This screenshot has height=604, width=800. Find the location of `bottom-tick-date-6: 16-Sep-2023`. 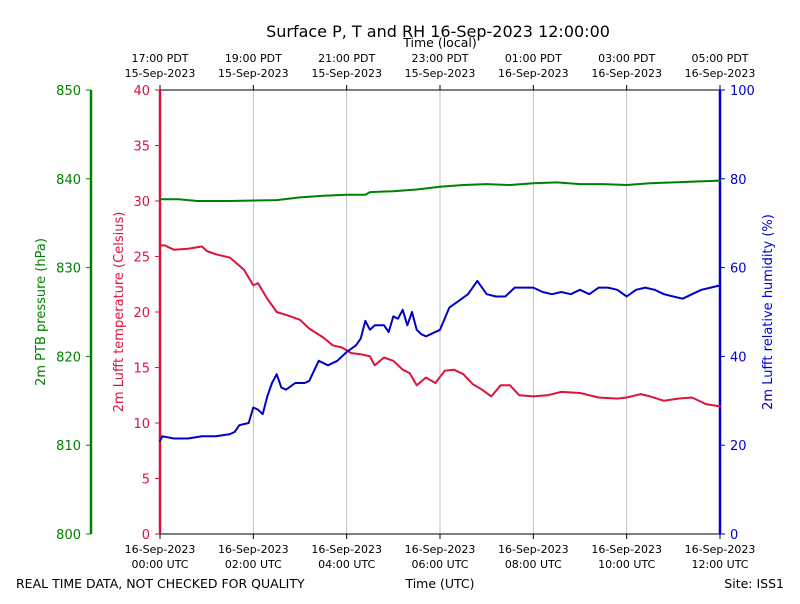

bottom-tick-date-6: 16-Sep-2023 is located at coordinates (720, 549).